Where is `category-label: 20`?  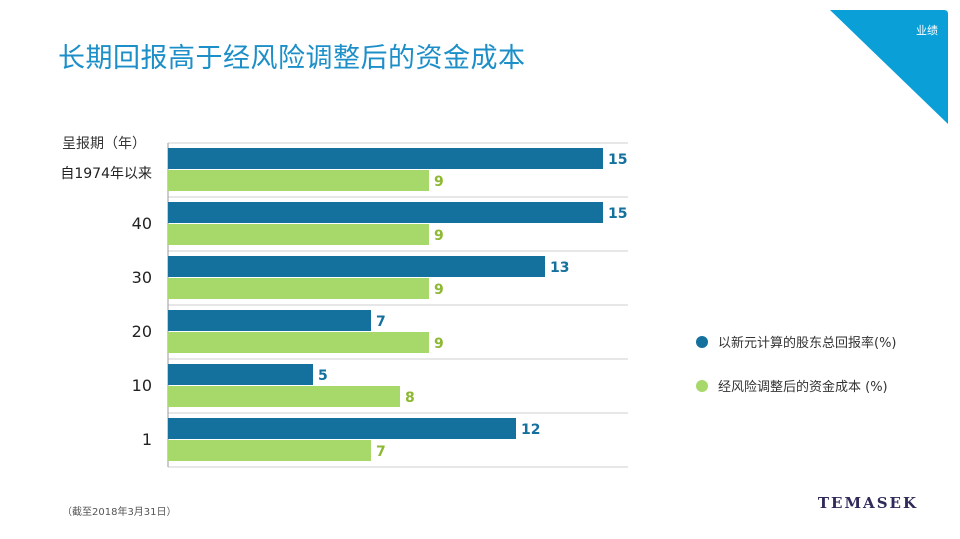
category-label: 20 is located at coordinates (141, 331).